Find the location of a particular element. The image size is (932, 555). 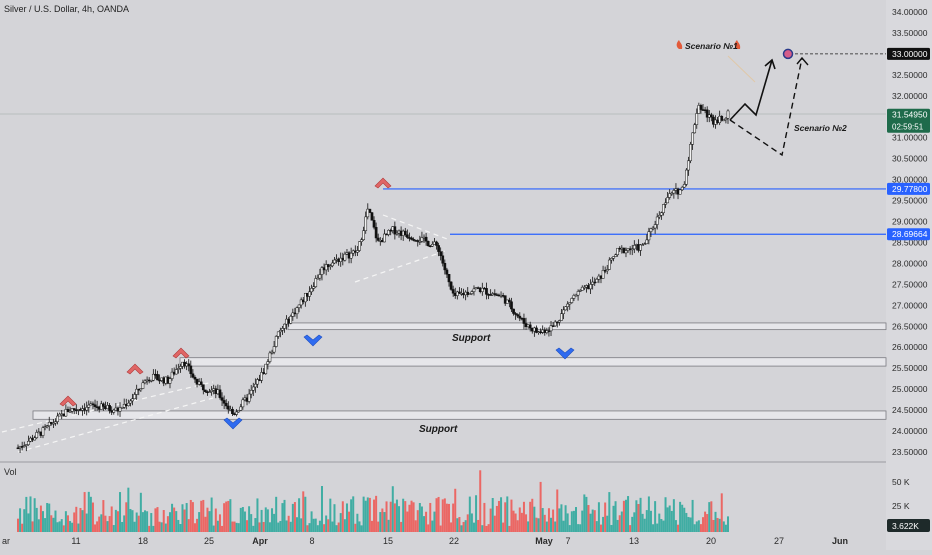

time-tick: 27 is located at coordinates (779, 541).